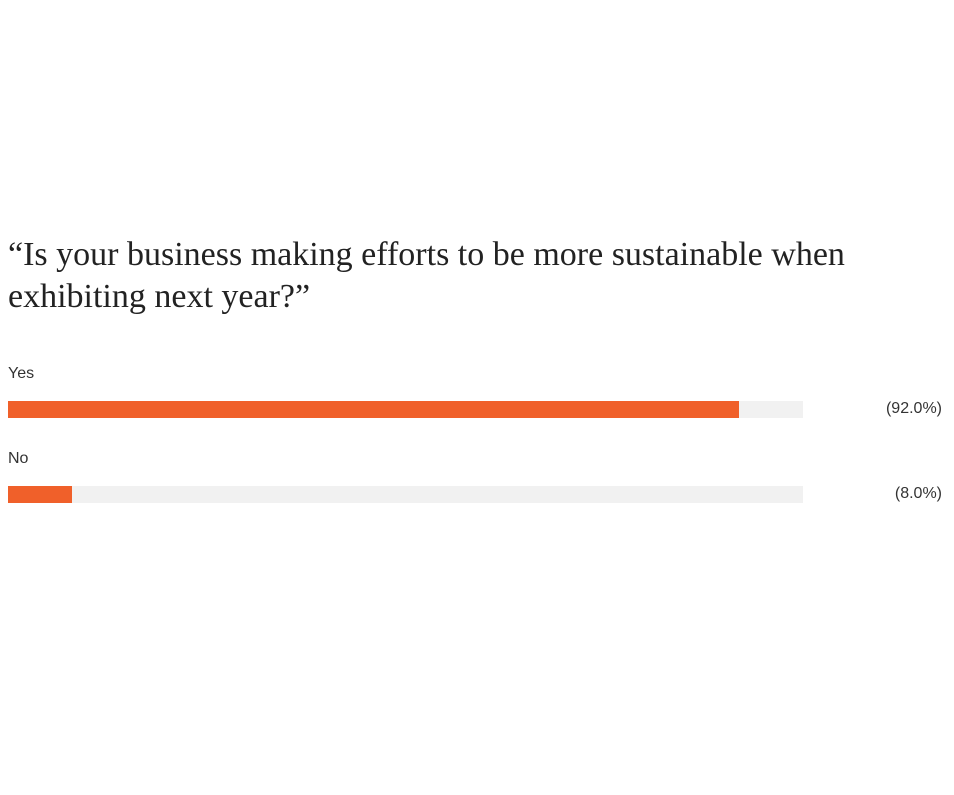 The image size is (954, 795). I want to click on bar-track, so click(405, 494).